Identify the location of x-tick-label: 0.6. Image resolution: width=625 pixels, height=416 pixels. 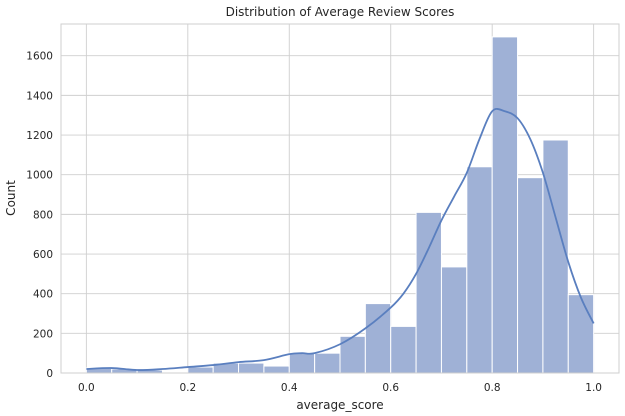
(390, 388).